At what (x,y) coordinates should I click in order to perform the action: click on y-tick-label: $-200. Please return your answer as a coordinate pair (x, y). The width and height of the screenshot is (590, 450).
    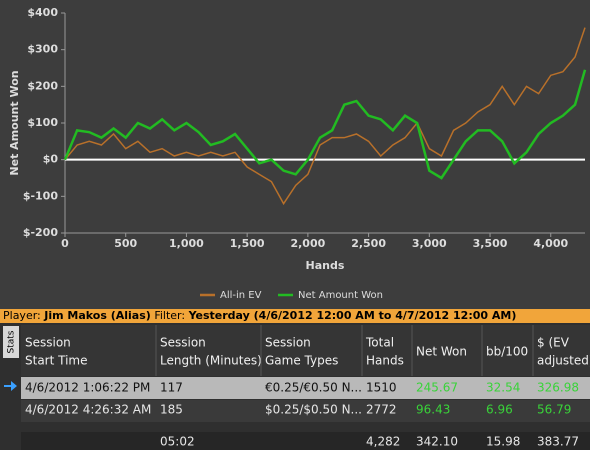
    Looking at the image, I should click on (41, 232).